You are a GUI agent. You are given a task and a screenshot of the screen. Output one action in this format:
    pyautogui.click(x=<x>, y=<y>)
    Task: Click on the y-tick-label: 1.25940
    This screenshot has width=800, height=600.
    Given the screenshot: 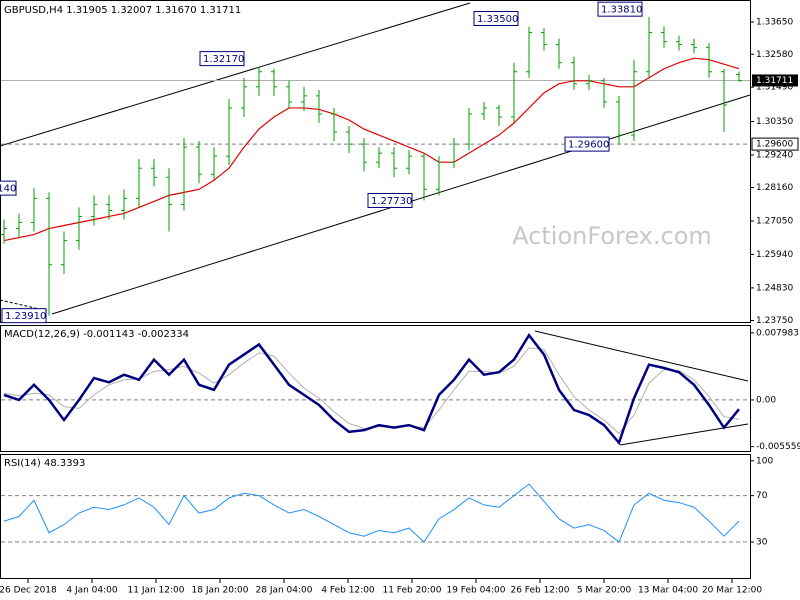 What is the action you would take?
    pyautogui.click(x=774, y=255)
    